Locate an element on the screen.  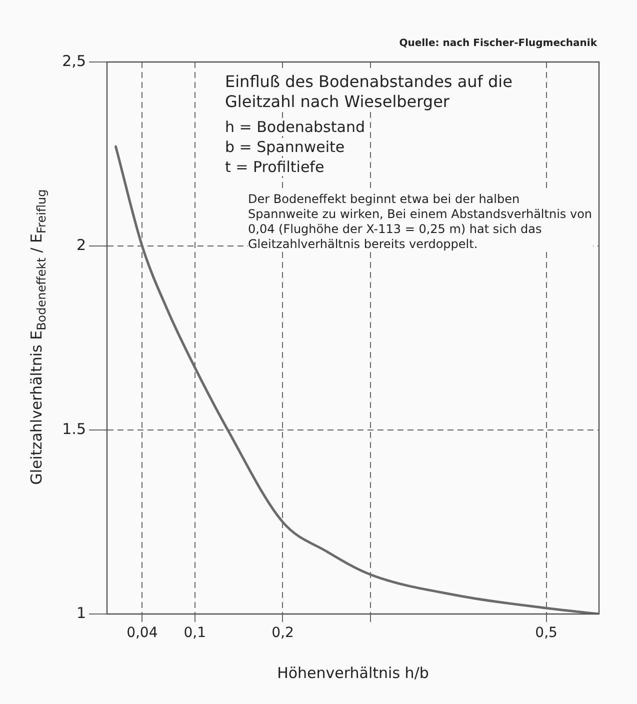
annotation: b = Spannweite is located at coordinates (285, 147).